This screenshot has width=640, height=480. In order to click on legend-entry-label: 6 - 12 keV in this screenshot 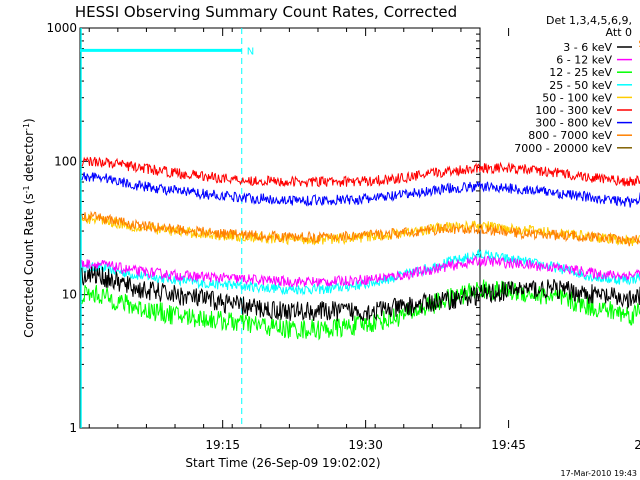, I will do `click(584, 60)`.